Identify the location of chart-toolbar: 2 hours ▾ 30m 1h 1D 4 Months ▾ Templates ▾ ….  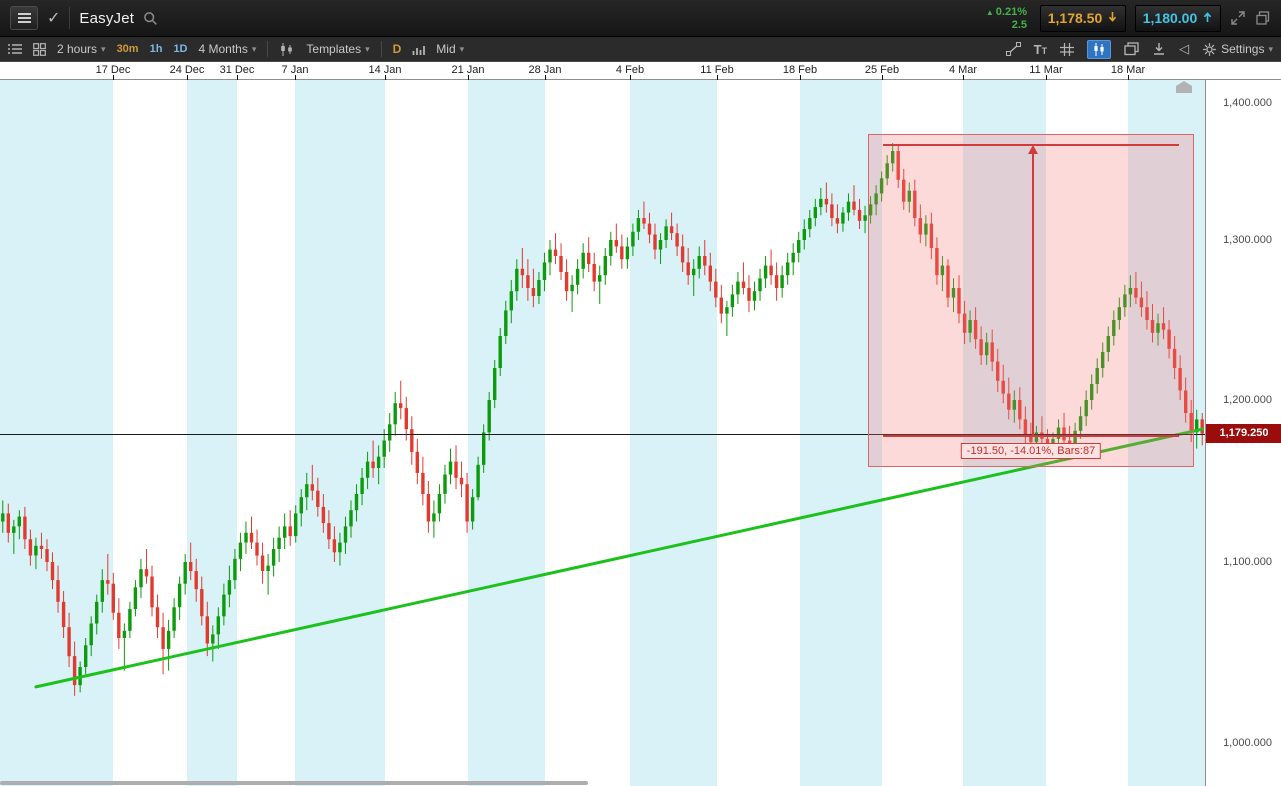
(640, 49).